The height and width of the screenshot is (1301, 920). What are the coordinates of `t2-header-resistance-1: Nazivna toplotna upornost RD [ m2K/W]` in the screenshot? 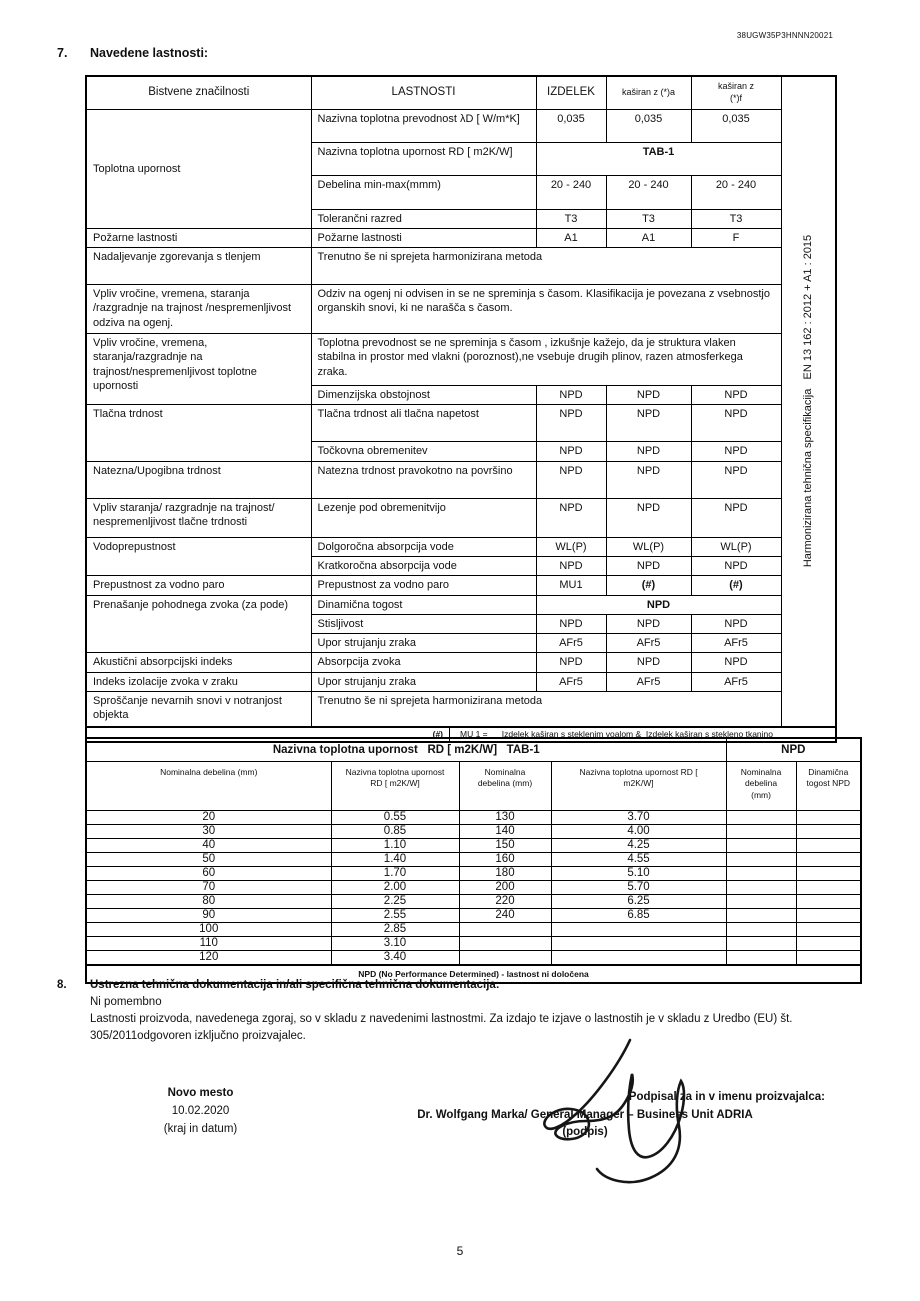 It's located at (395, 786).